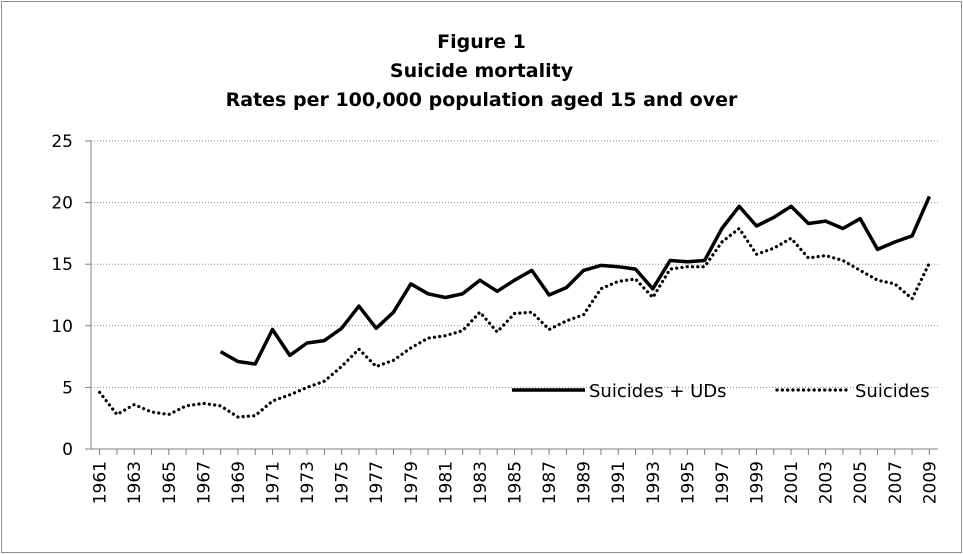 Image resolution: width=963 pixels, height=554 pixels. I want to click on x-tick-label-1989: 1989, so click(585, 482).